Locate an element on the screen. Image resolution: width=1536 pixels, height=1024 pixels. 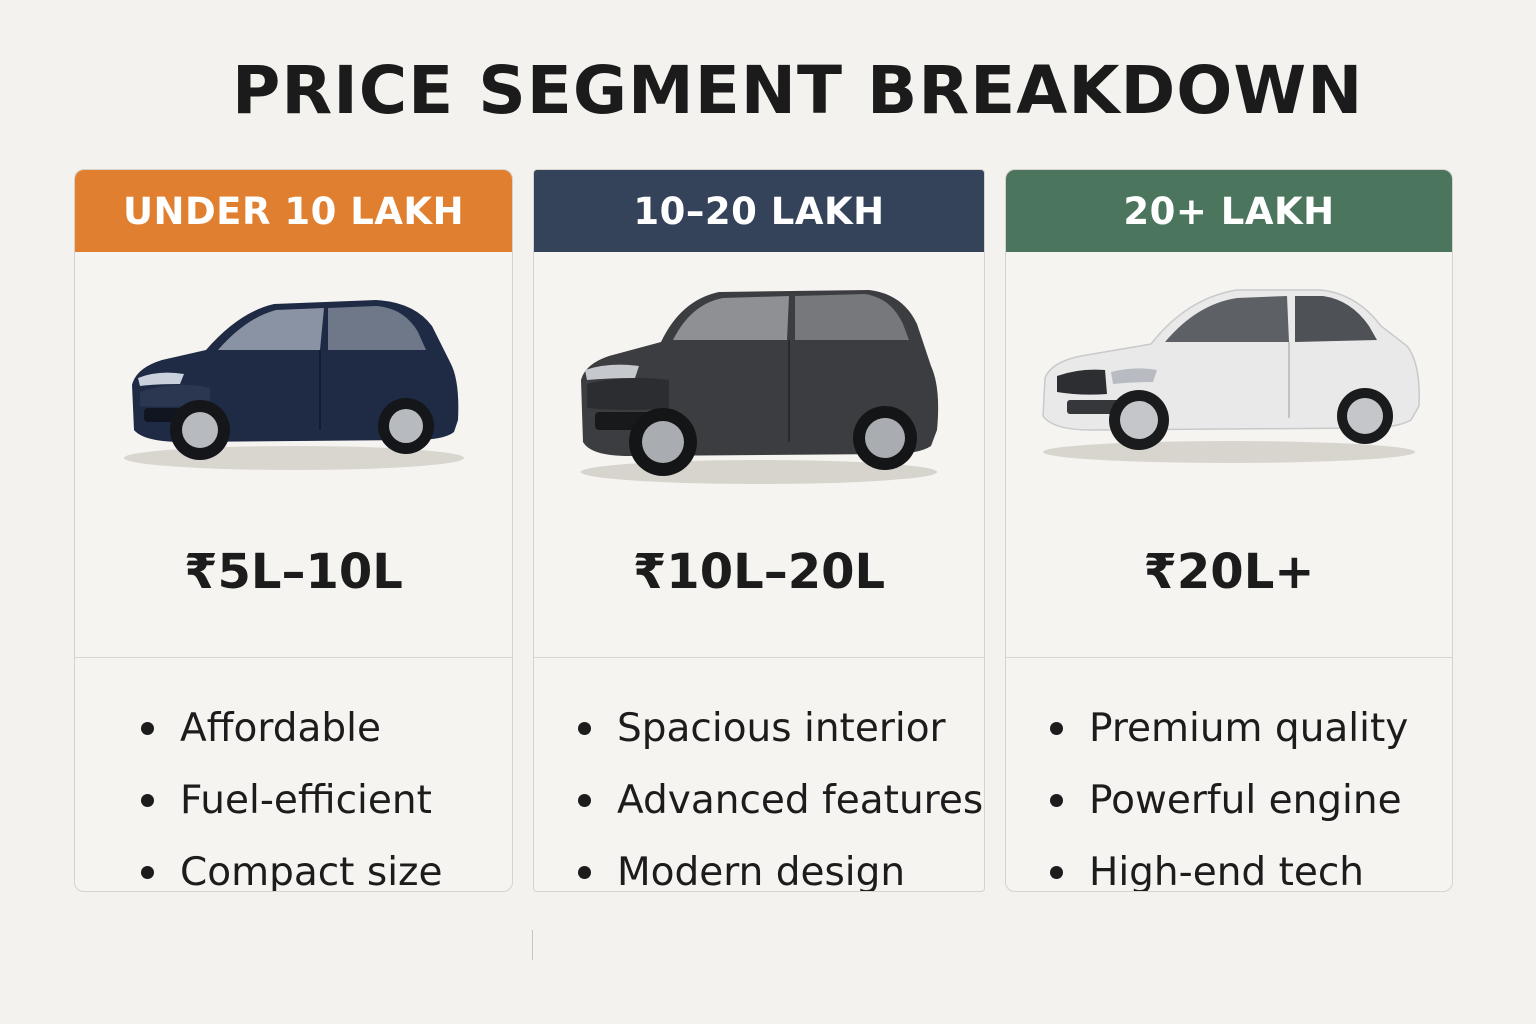
divider-mark is located at coordinates (532, 945).